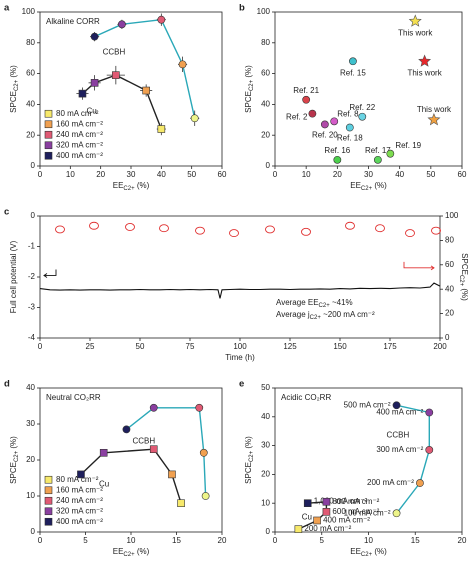  Describe the element at coordinates (30, 495) in the screenshot. I see `y-tick-label: 10` at that location.